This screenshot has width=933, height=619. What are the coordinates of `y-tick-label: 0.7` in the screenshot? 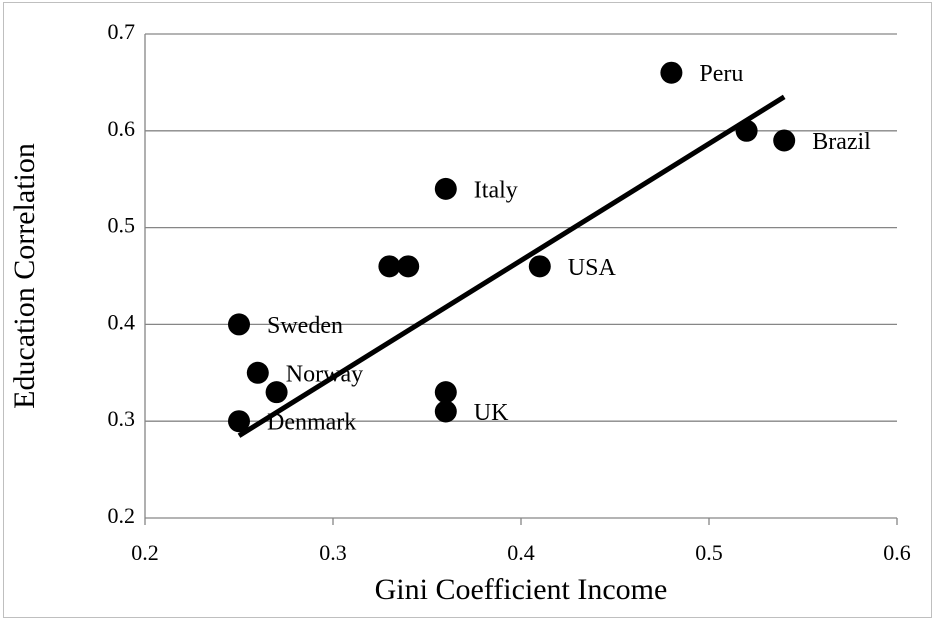 It's located at (122, 31).